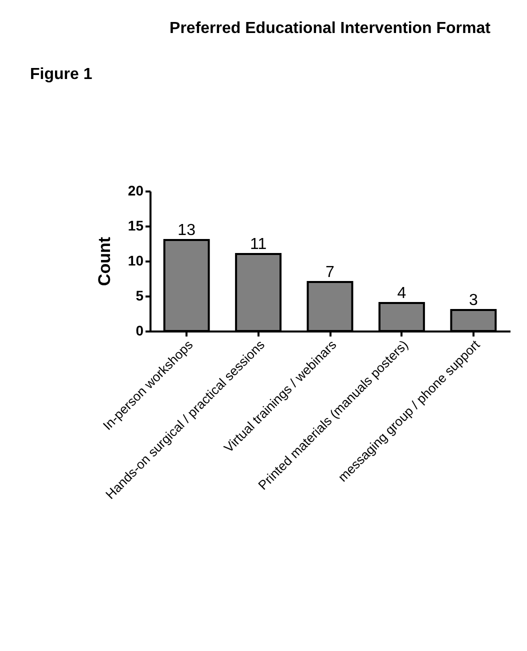 This screenshot has width=527, height=651. I want to click on data-label: 4, so click(401, 293).